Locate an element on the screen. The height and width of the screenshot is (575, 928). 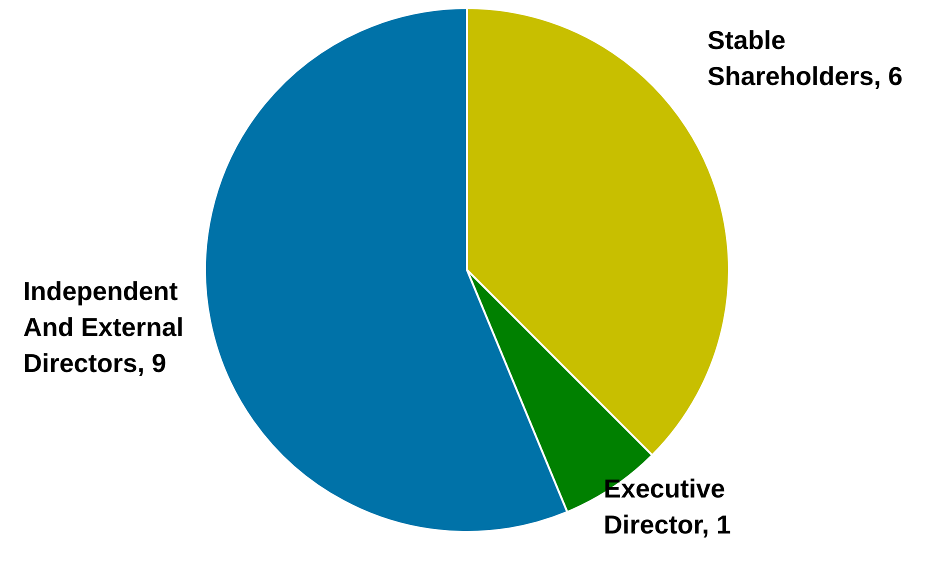
slice-label: Independent And External Directors, 9 is located at coordinates (103, 327).